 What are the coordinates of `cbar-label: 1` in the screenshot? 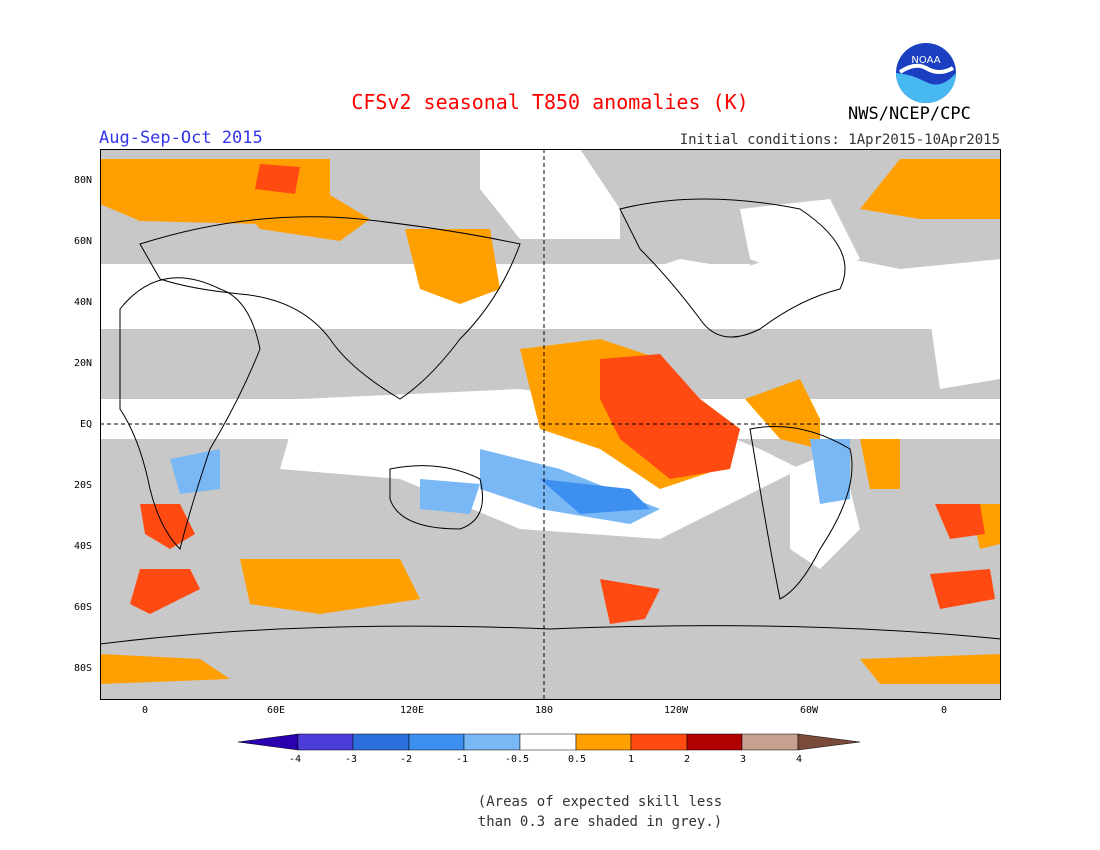 It's located at (631, 759).